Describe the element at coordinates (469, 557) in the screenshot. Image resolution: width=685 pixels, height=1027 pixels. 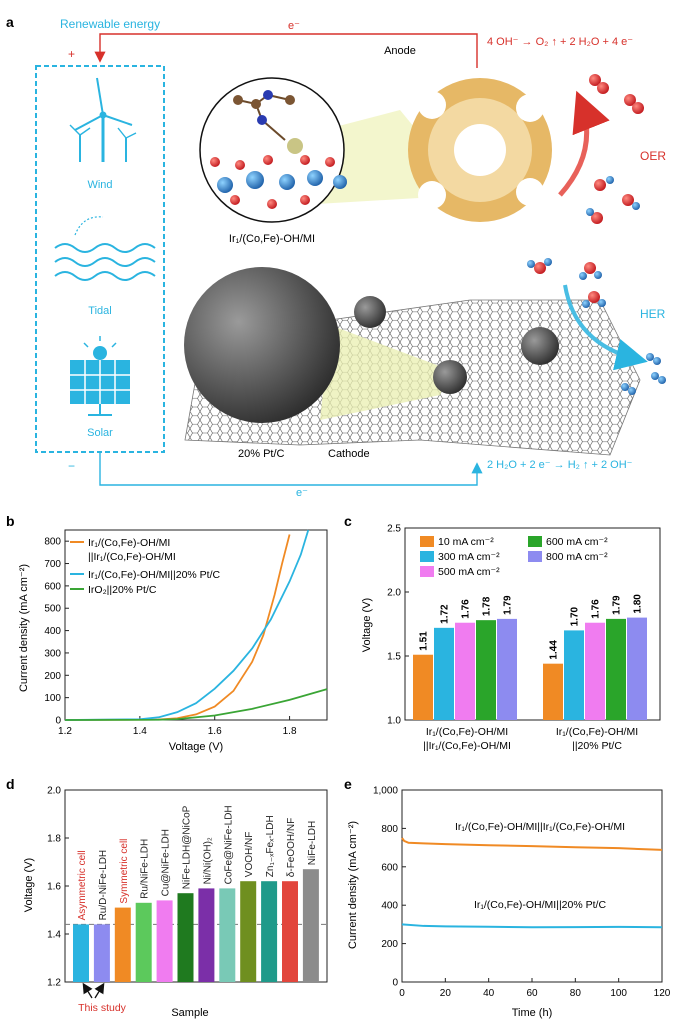
I see `legend-300: 300 mA cm⁻²` at that location.